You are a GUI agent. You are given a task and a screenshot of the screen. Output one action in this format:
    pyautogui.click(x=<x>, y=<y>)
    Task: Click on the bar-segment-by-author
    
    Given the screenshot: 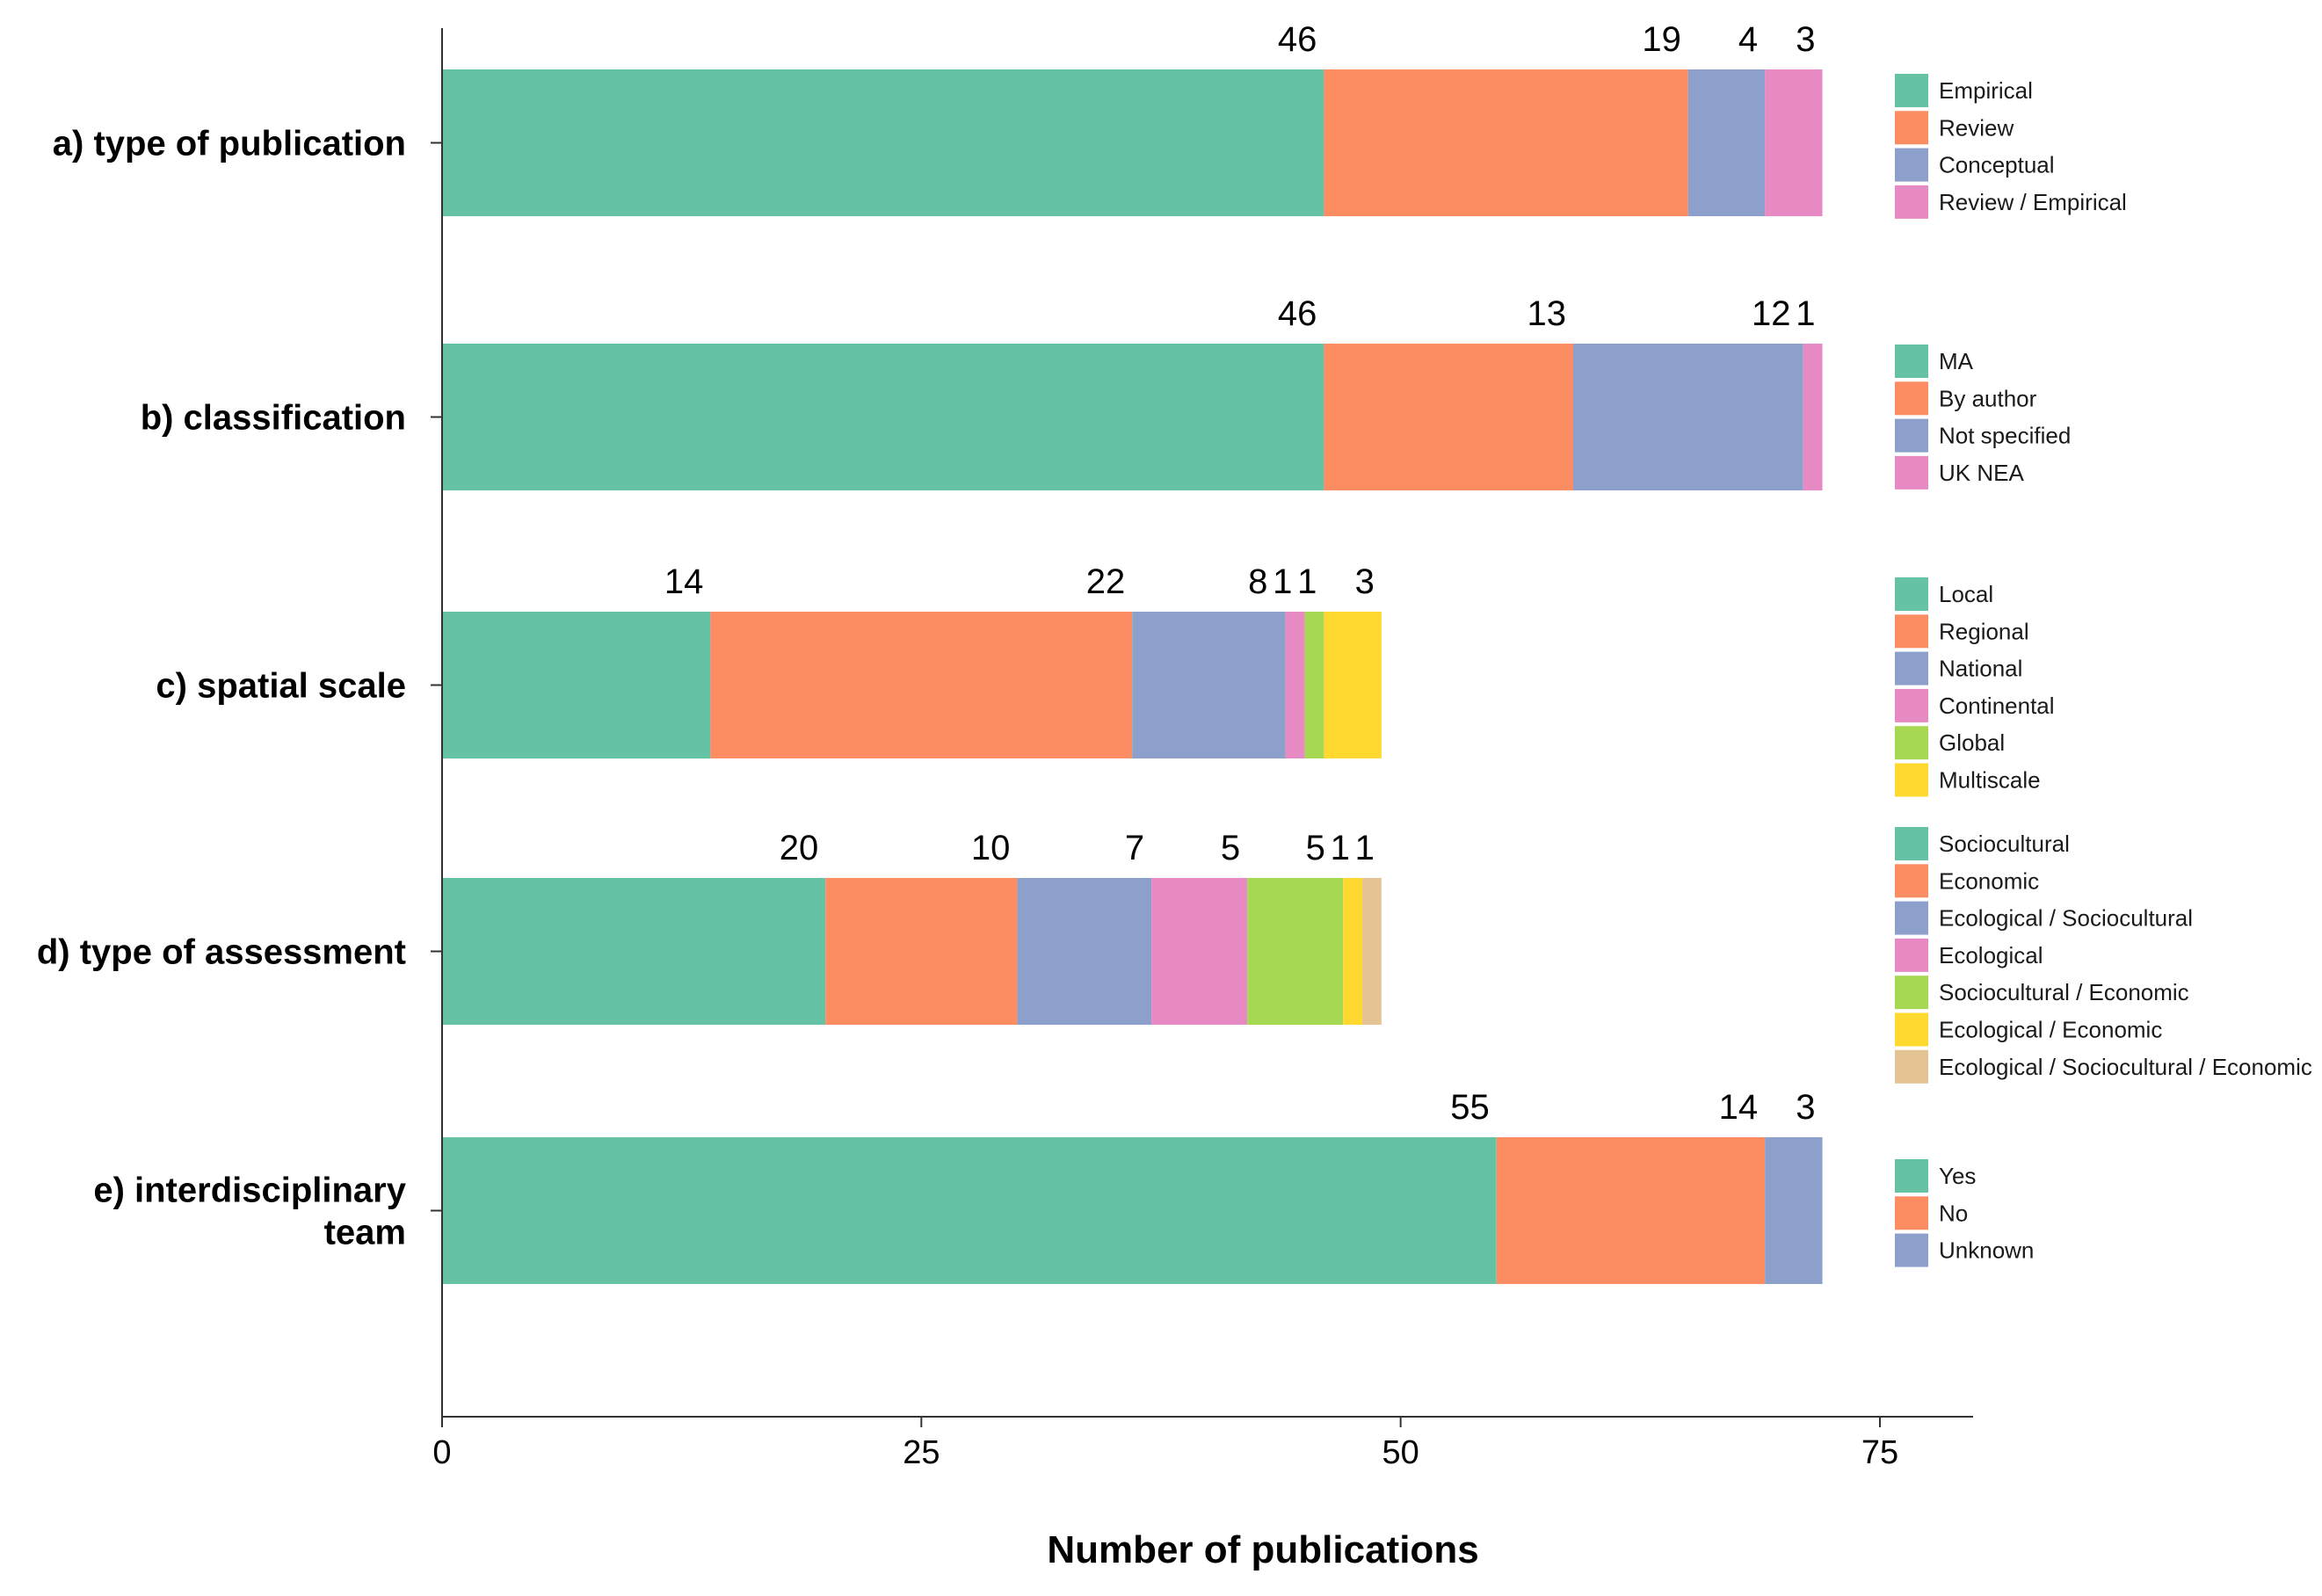 What is the action you would take?
    pyautogui.click(x=1448, y=417)
    